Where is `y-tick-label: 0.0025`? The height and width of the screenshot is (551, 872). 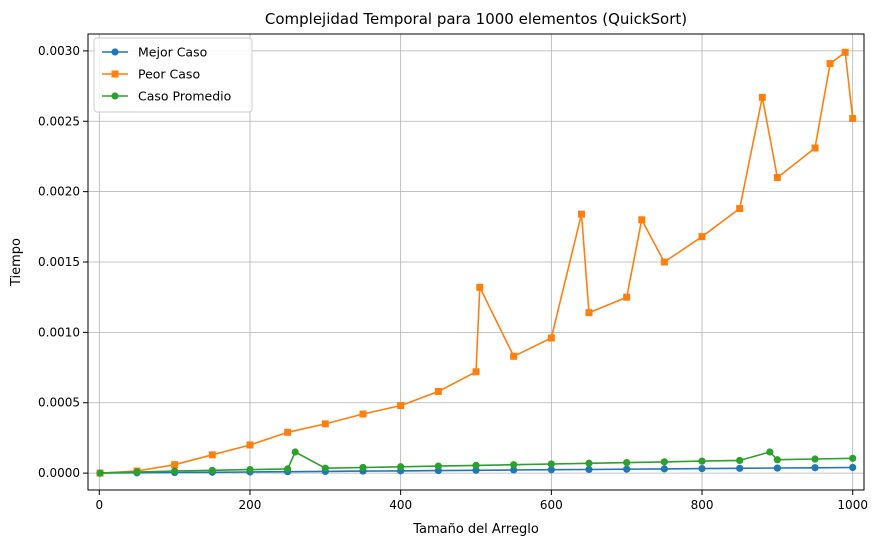 y-tick-label: 0.0025 is located at coordinates (59, 121).